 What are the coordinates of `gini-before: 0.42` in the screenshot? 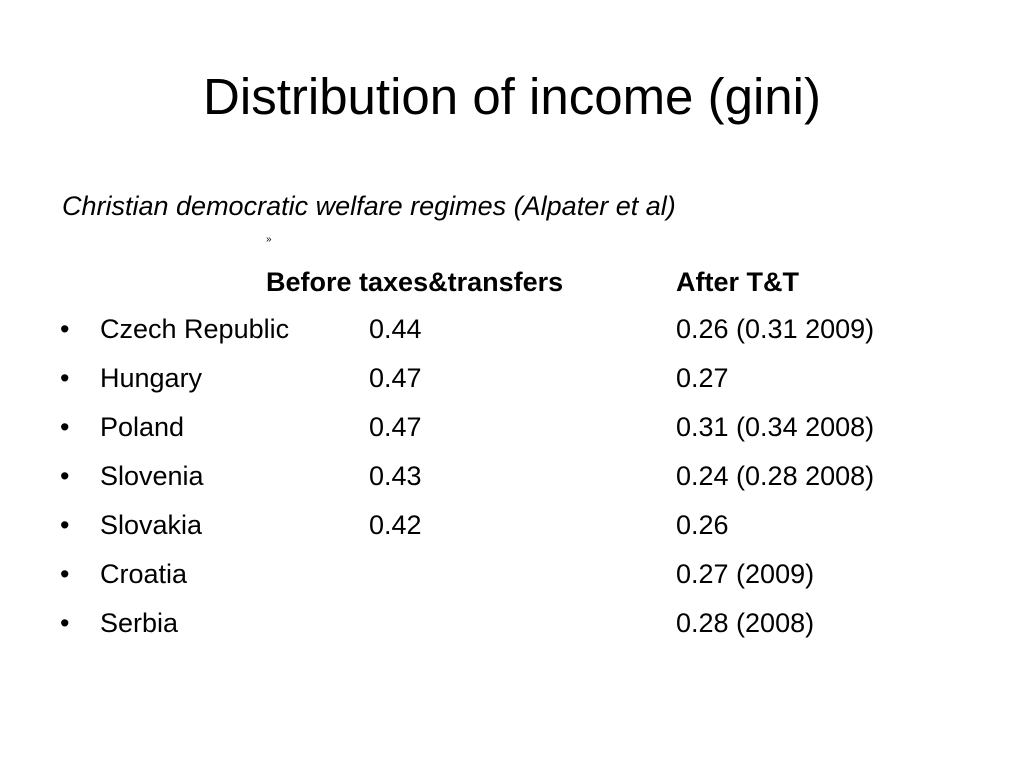 It's located at (395, 525).